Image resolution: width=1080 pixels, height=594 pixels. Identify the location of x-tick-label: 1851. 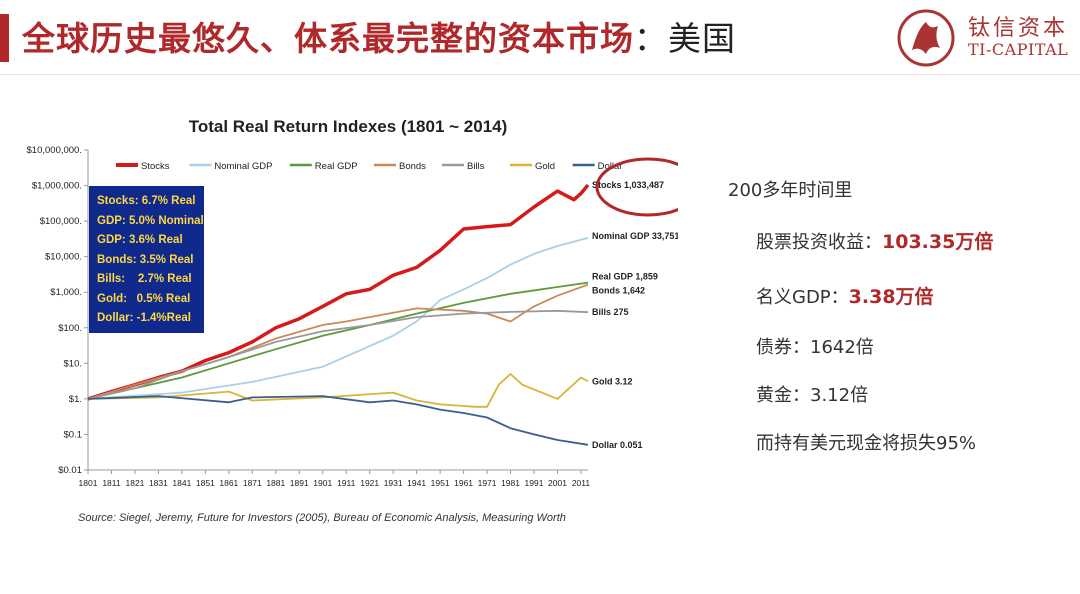
(205, 483).